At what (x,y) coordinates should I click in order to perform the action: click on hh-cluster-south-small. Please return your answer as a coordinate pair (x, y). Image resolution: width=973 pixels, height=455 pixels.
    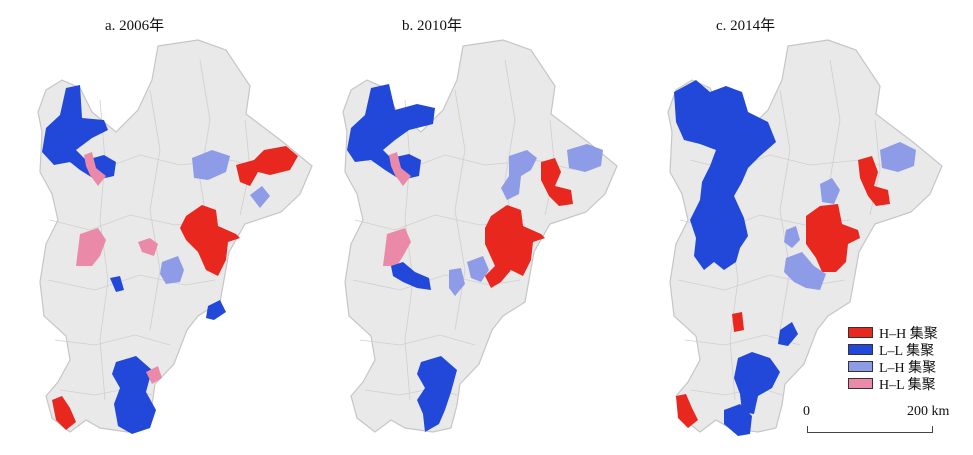
    Looking at the image, I should click on (738, 322).